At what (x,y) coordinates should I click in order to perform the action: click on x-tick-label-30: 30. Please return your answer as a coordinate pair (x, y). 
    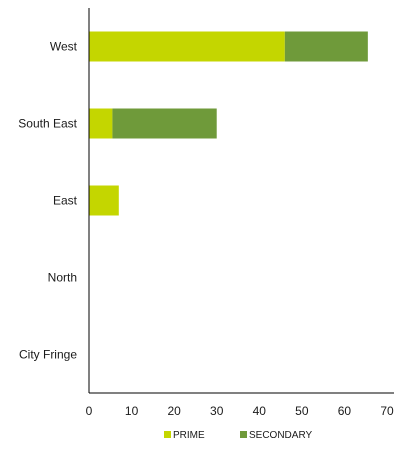
    Looking at the image, I should click on (217, 411).